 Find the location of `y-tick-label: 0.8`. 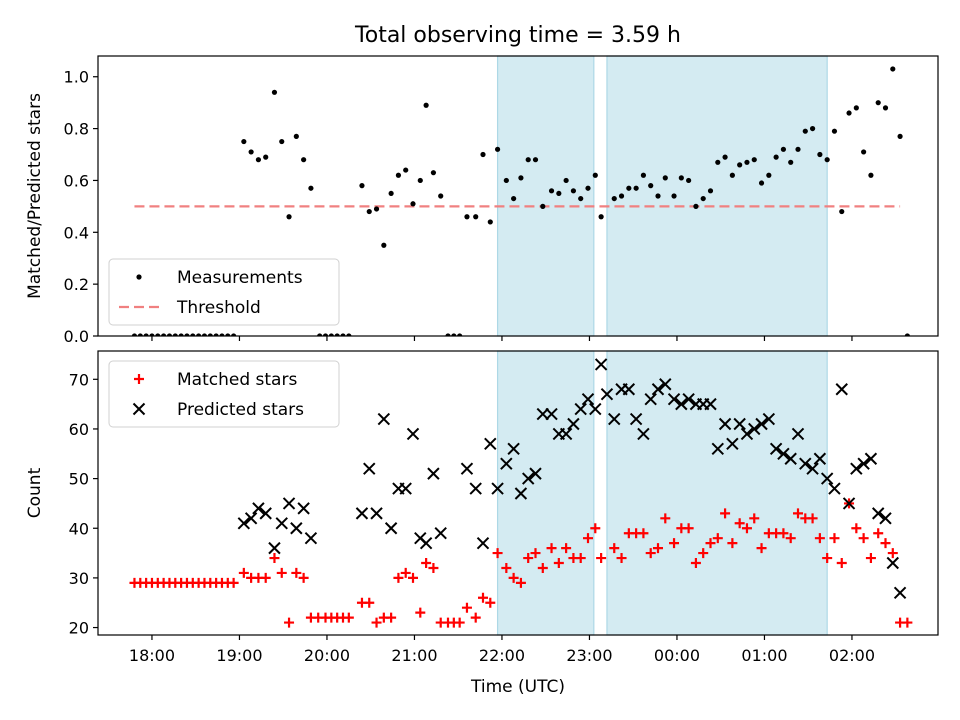

y-tick-label: 0.8 is located at coordinates (76, 129).